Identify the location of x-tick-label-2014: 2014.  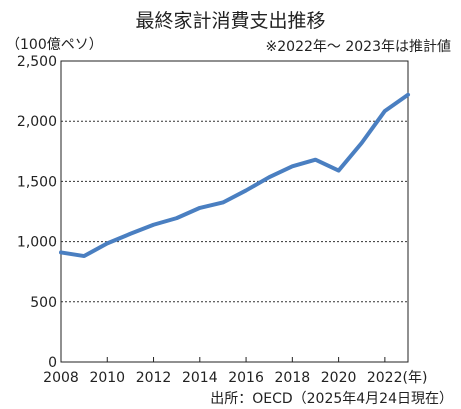
(200, 378).